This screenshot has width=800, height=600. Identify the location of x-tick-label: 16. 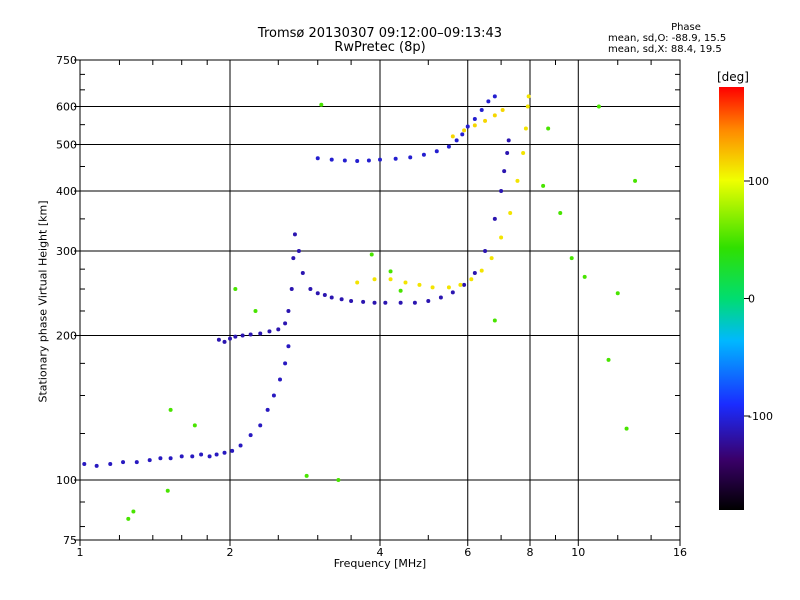
(680, 552).